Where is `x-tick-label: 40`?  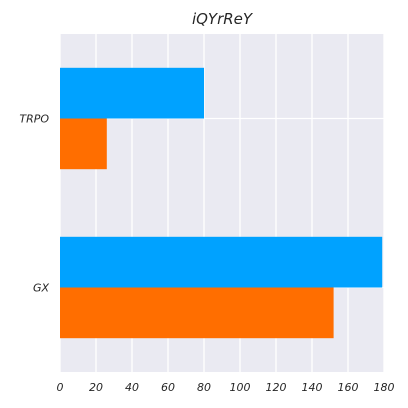 x-tick-label: 40 is located at coordinates (132, 387).